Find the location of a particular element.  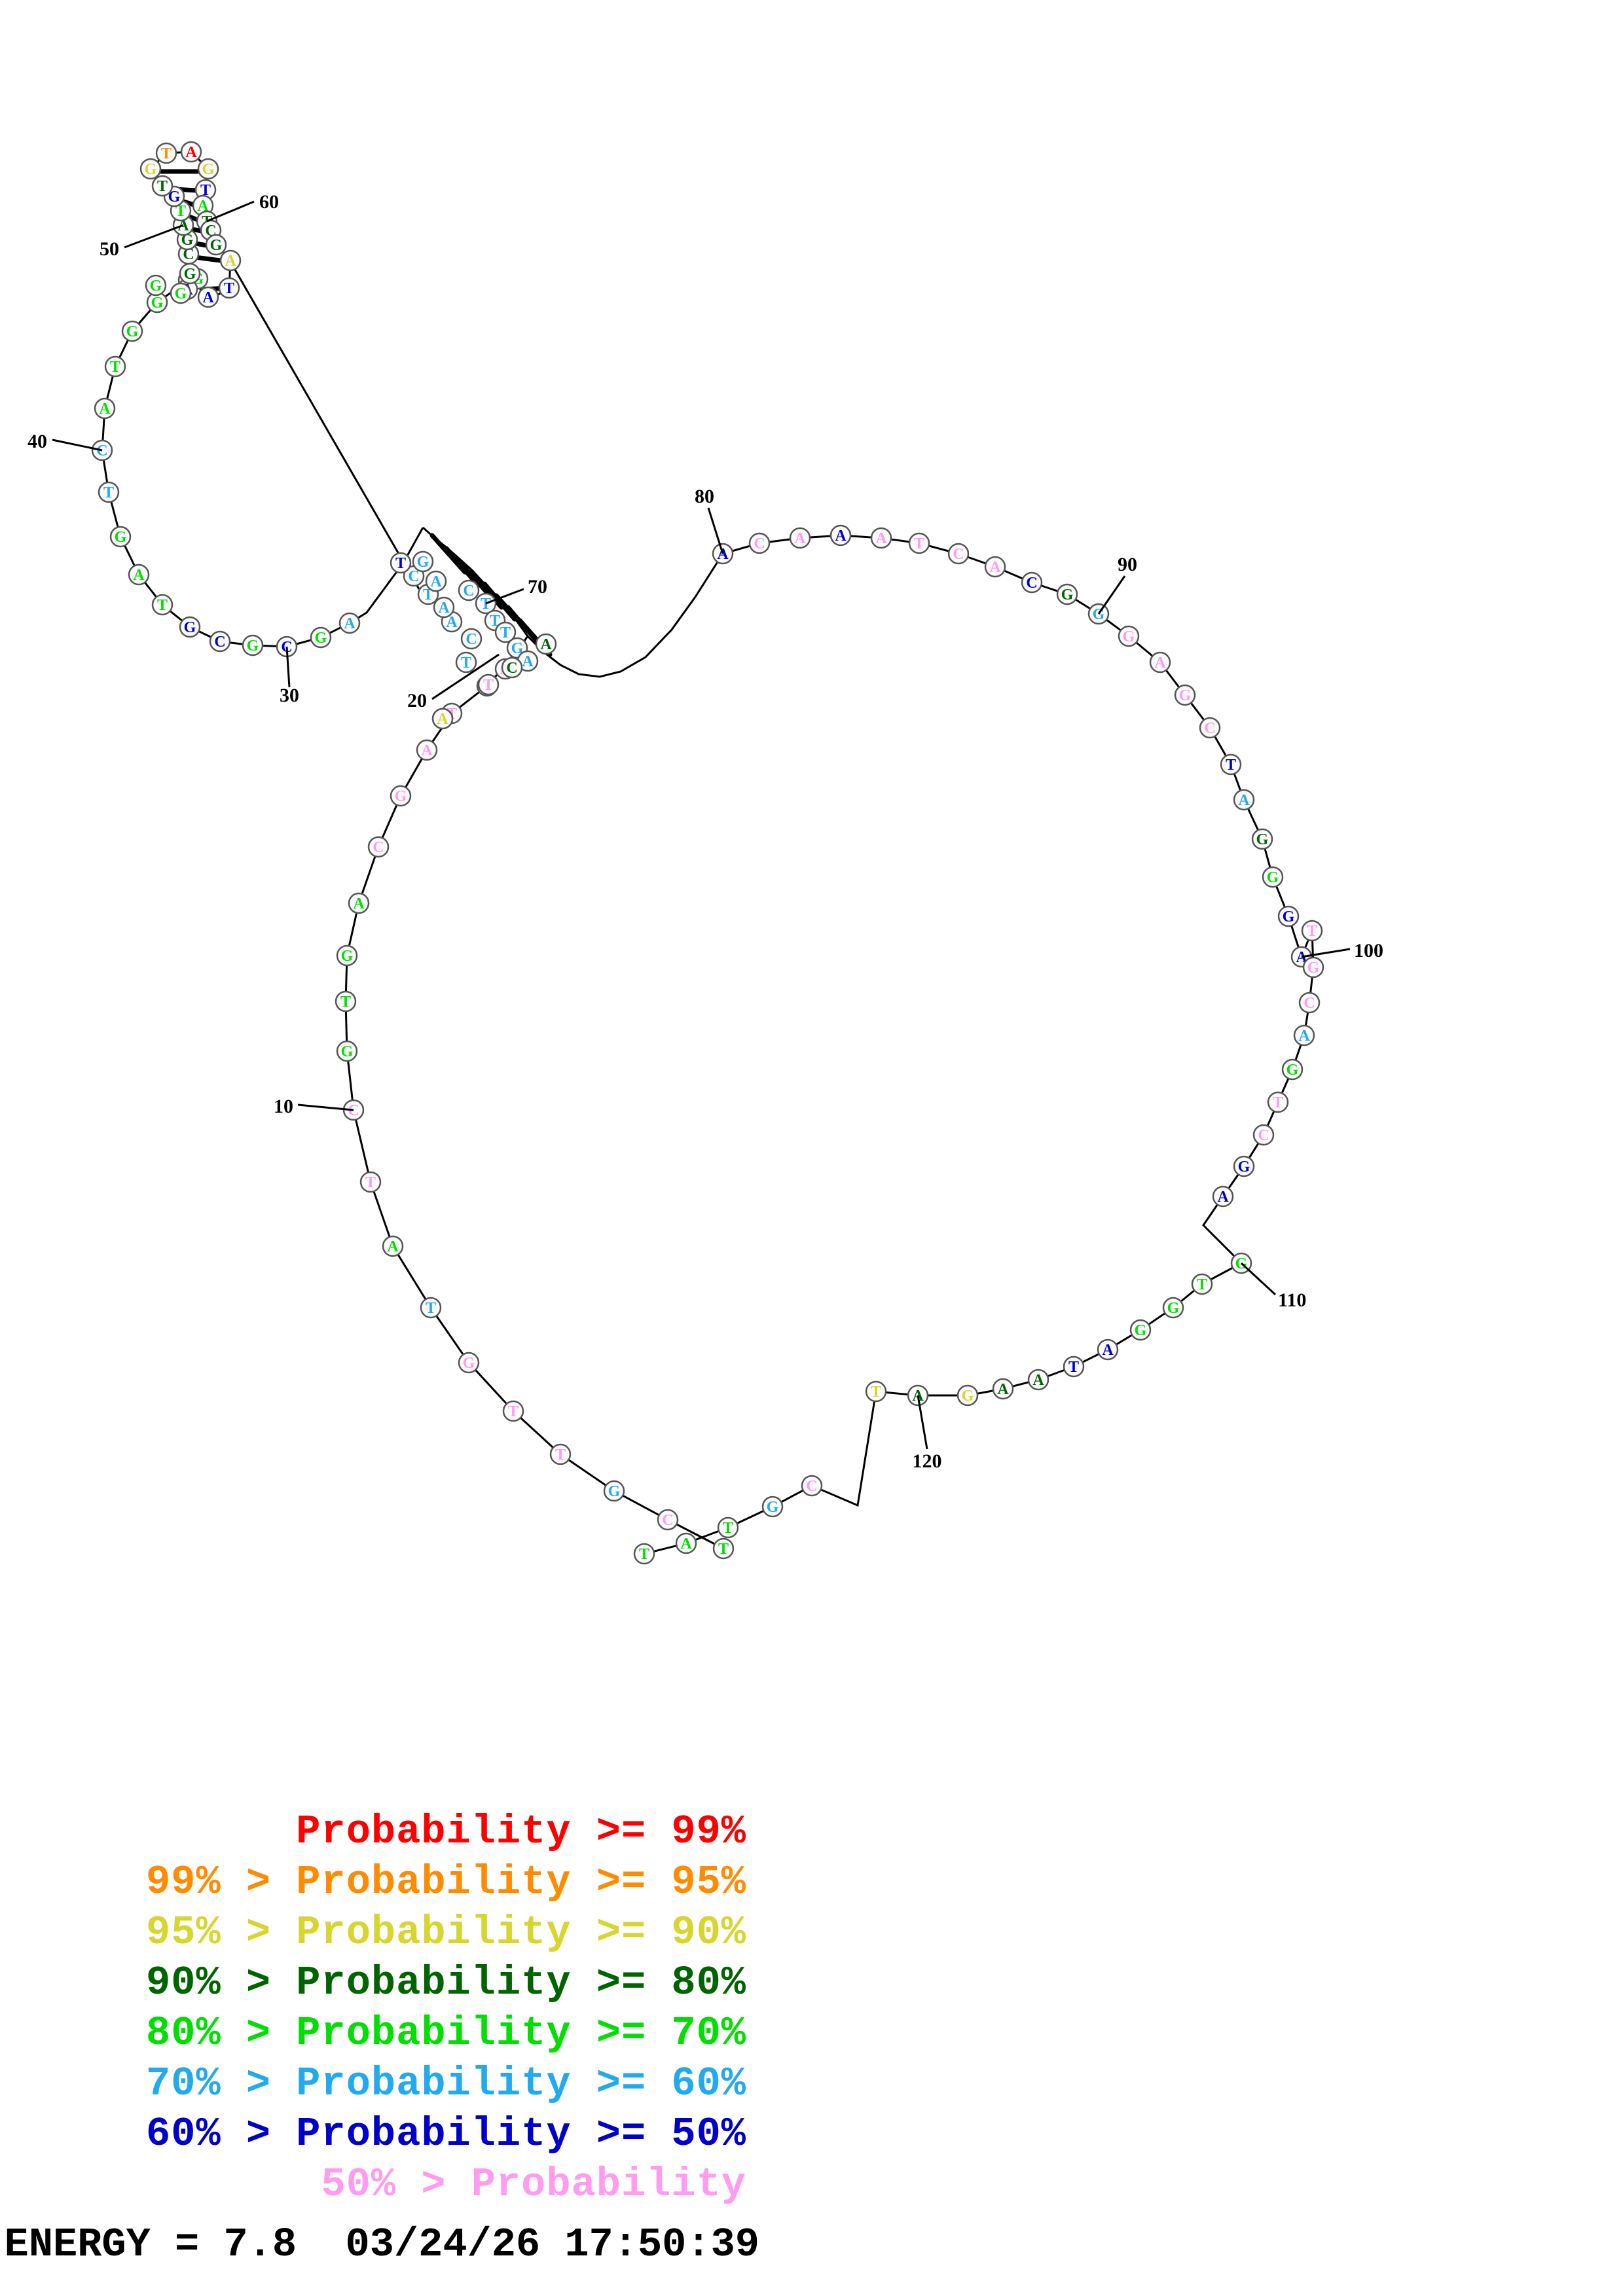

legend-label: 60% > Probability >= 50% is located at coordinates (446, 2134).